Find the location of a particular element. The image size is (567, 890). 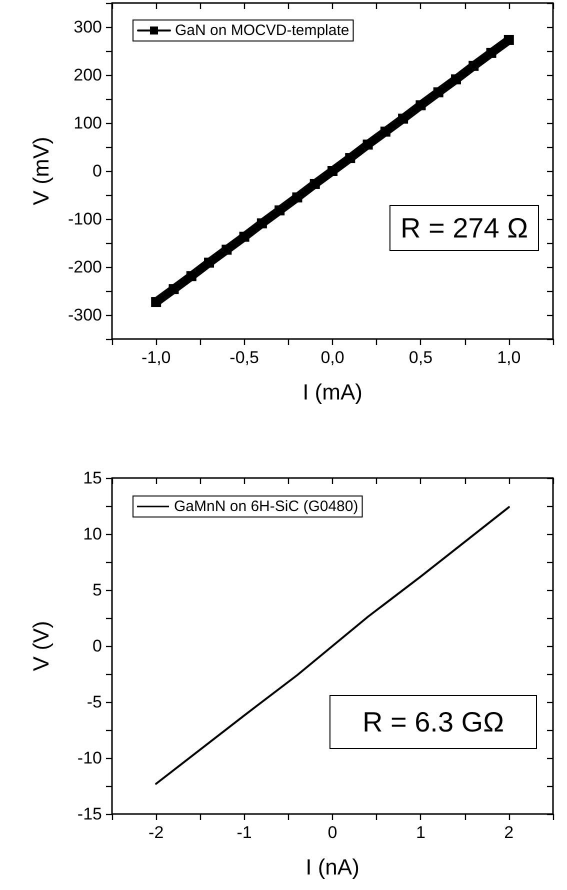

x-tick-label: -0,5 is located at coordinates (244, 357).